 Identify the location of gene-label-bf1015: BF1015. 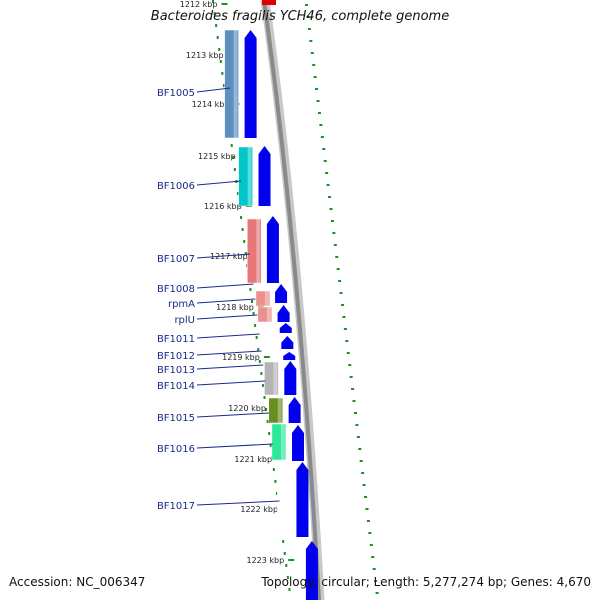
(176, 418).